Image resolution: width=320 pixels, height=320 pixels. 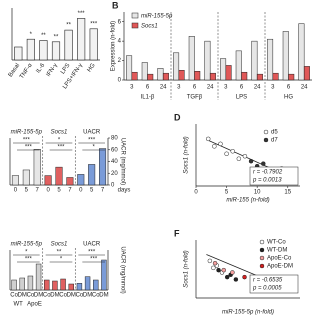 What do you see at coordinates (187, 268) in the screenshot?
I see `y-axis-label: Socs1 (n-fold)` at bounding box center [187, 268].